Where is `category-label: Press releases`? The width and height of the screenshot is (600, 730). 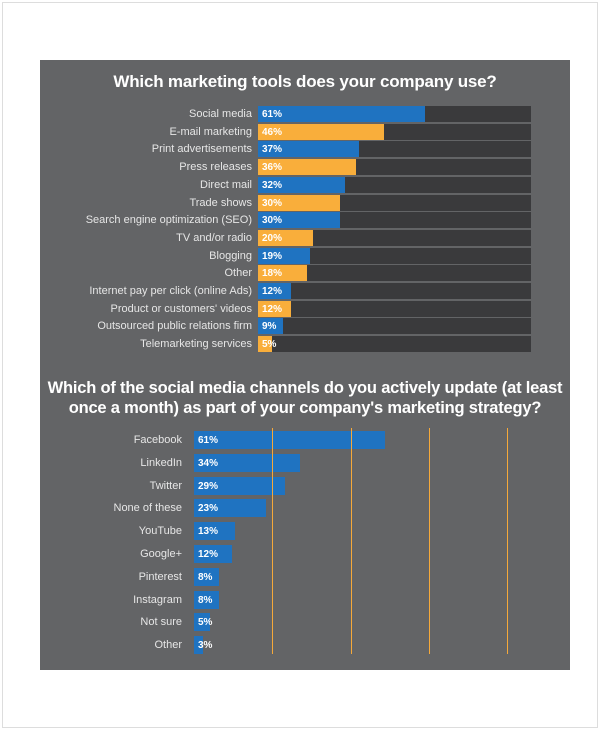
category-label: Press releases is located at coordinates (215, 167).